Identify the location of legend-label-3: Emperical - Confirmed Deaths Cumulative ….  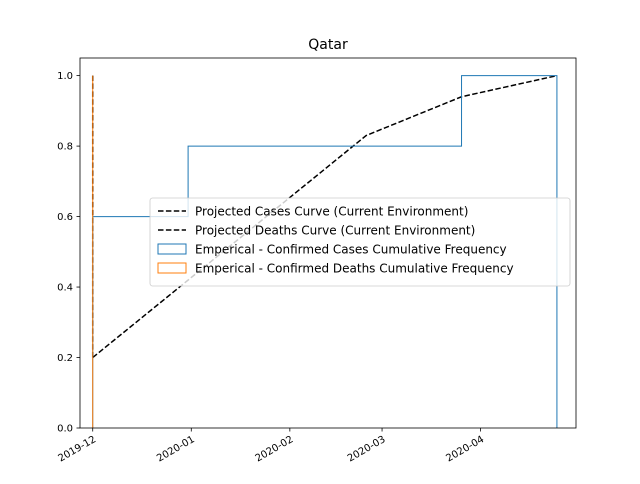
(354, 269).